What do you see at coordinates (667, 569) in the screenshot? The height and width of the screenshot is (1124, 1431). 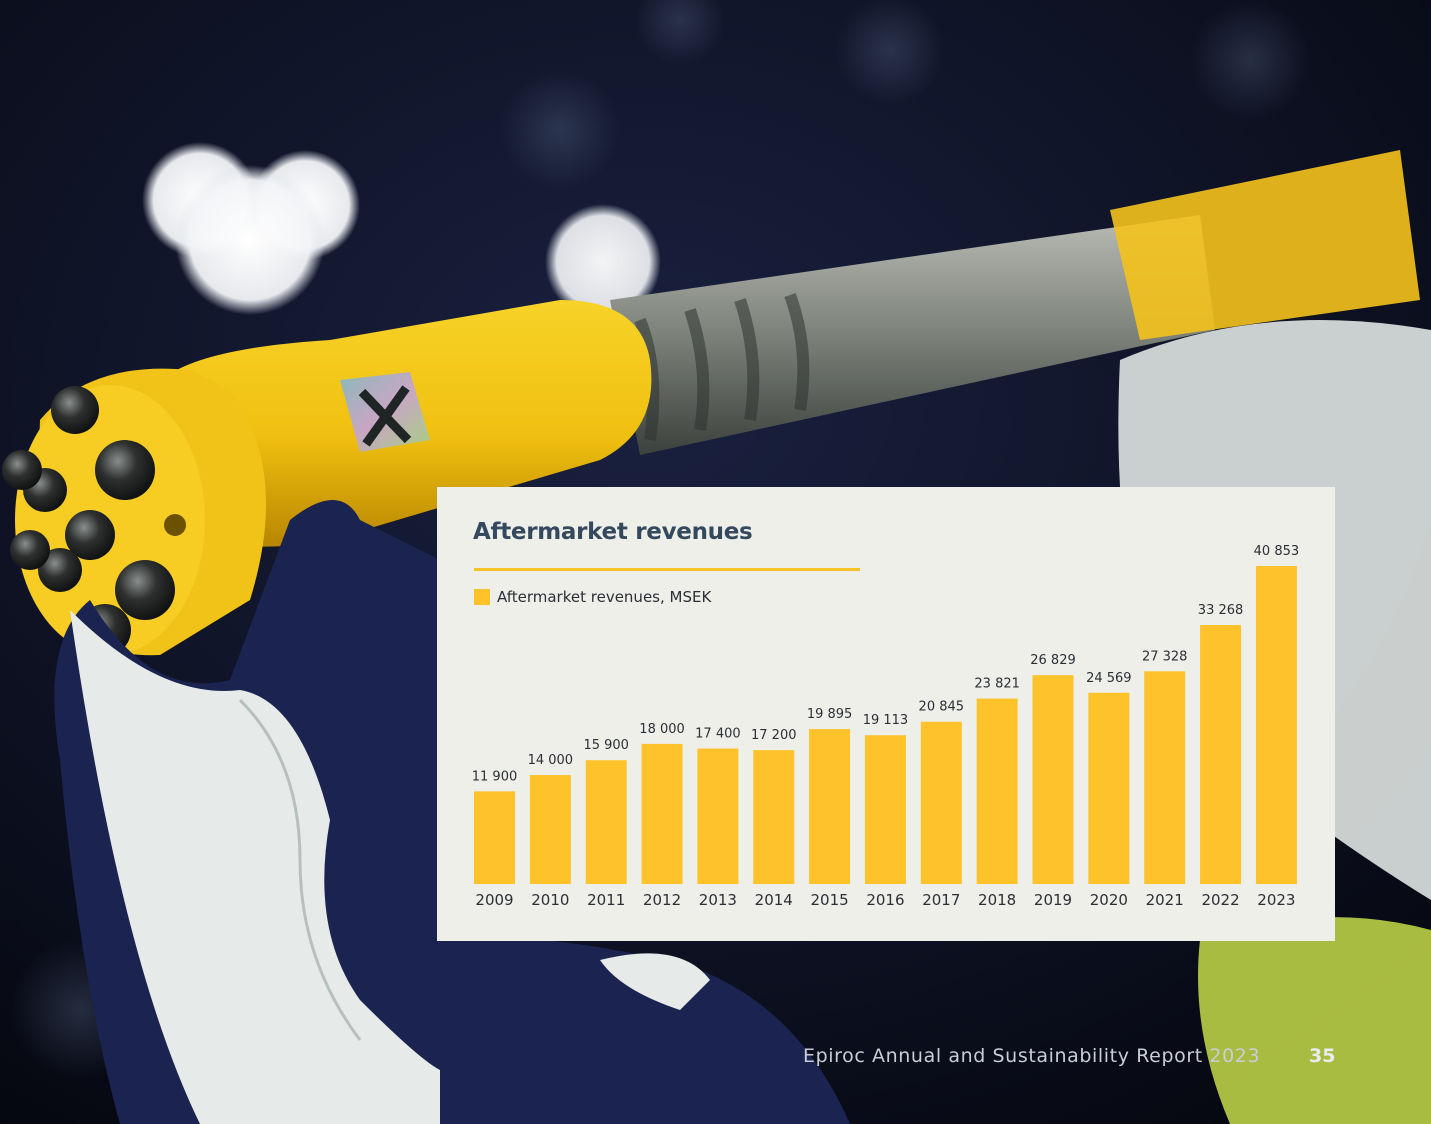 I see `title-underline` at bounding box center [667, 569].